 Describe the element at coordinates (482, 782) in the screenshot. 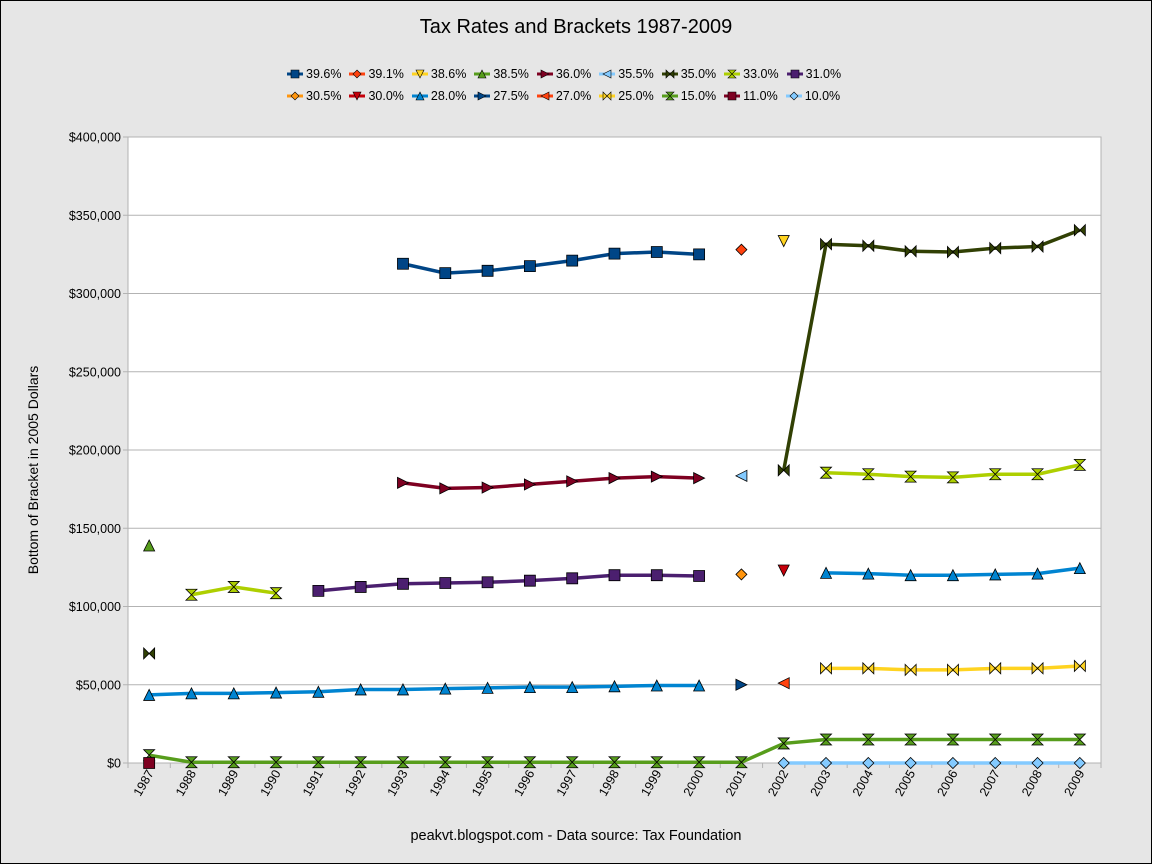

I see `x-tick-label: 1995` at that location.